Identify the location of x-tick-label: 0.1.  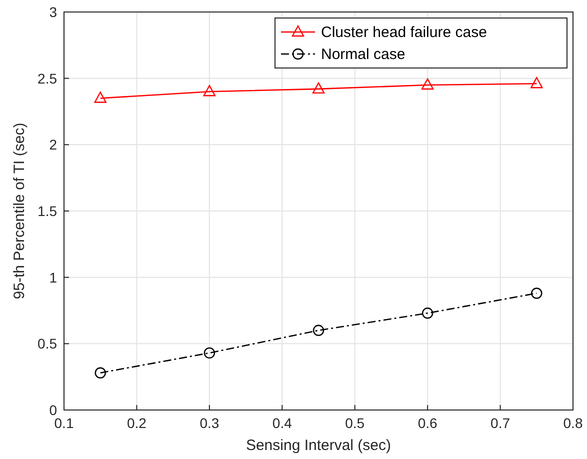
(64, 423).